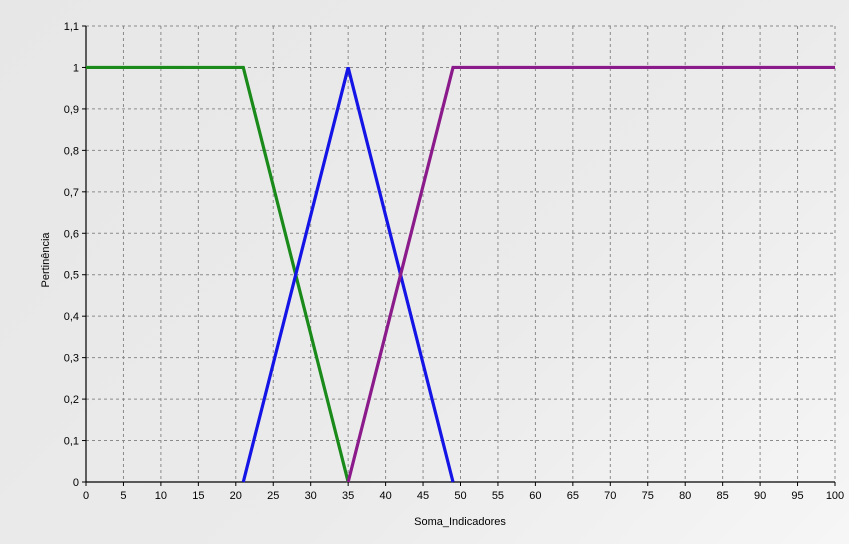 This screenshot has height=544, width=849. Describe the element at coordinates (71, 27) in the screenshot. I see `y-tick-label: 1,1` at that location.